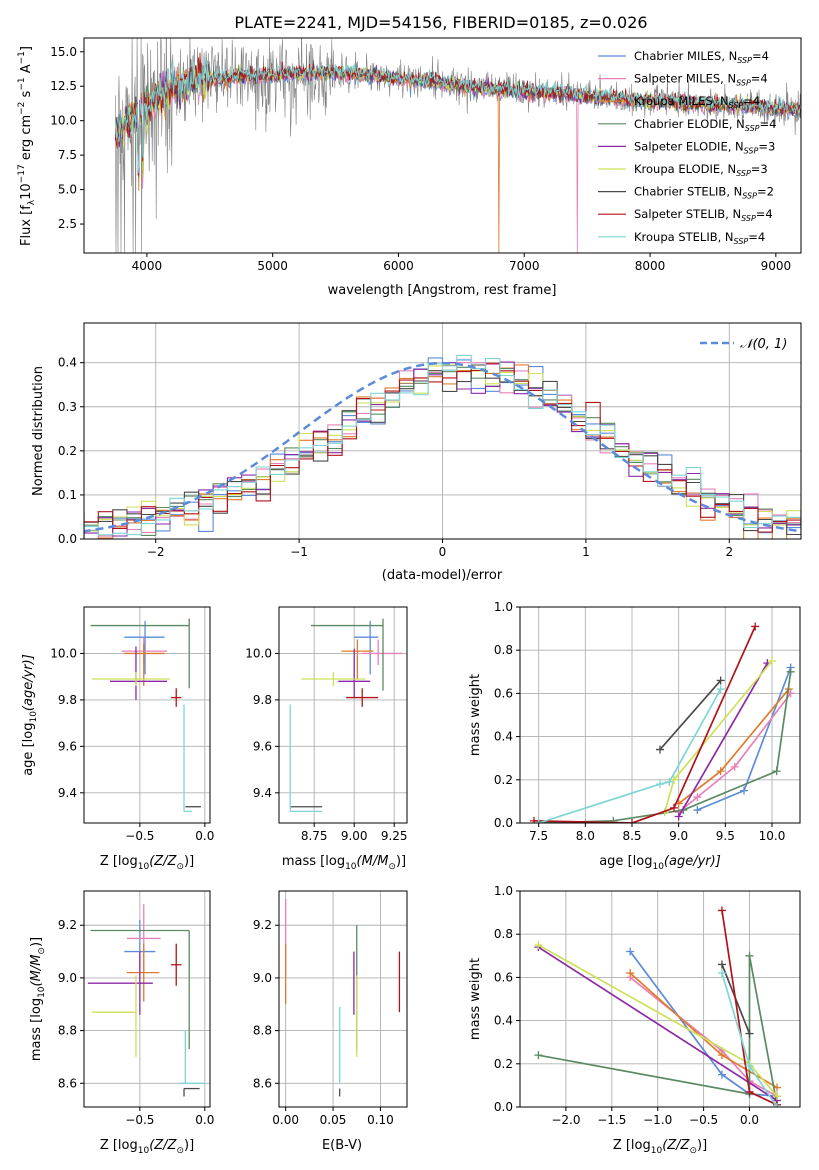  I want to click on legend-entry: Kroupa MILES, NSSP=4, so click(697, 102).